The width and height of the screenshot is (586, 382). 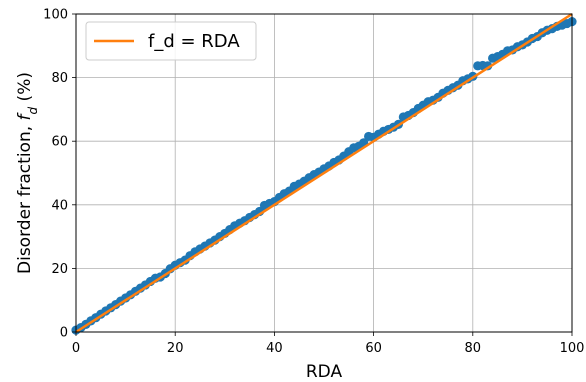 I want to click on x-axis-ticks: 0 20 40 60 80 100, so click(x=328, y=344).